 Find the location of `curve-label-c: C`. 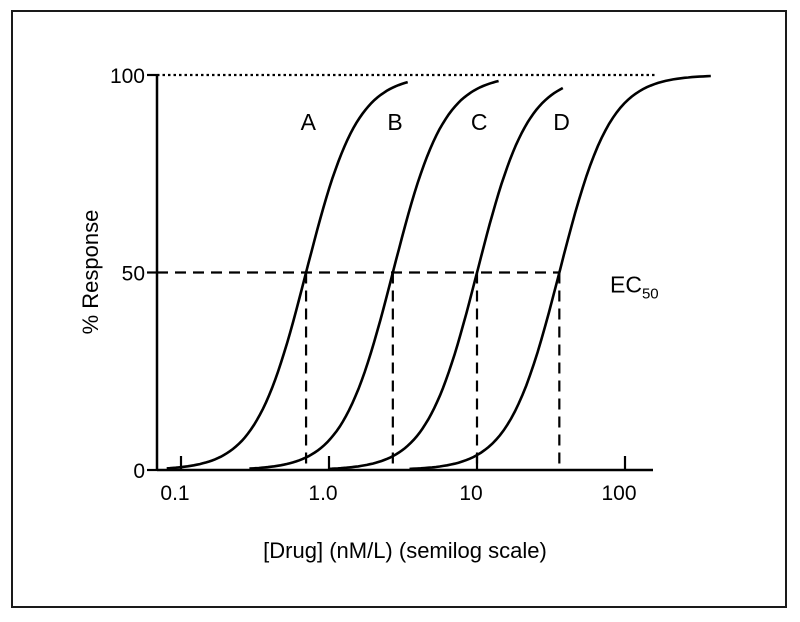

curve-label-c: C is located at coordinates (479, 122).